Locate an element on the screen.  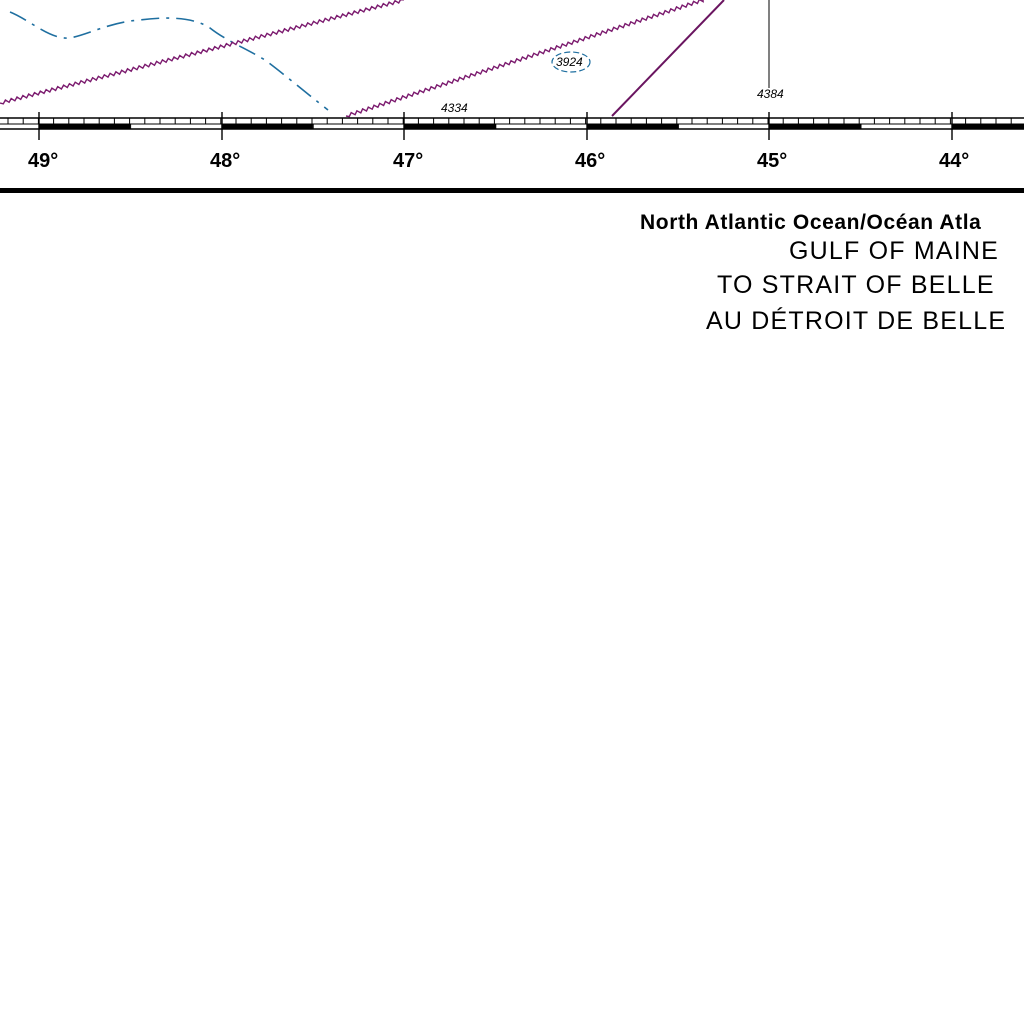
region-title: North Atlantic Ocean/Océan Atla is located at coordinates (811, 222).